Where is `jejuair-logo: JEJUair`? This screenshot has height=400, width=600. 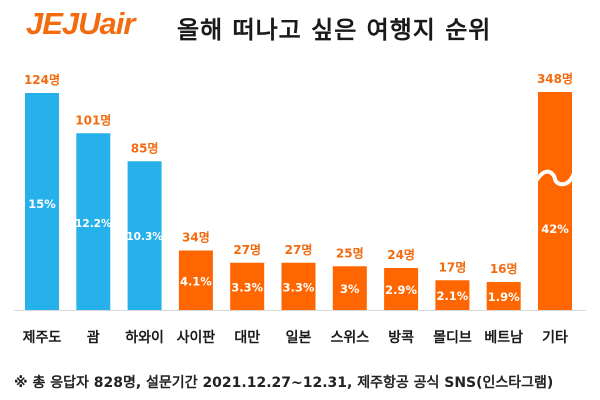
jejuair-logo: JEJUair is located at coordinates (80, 23).